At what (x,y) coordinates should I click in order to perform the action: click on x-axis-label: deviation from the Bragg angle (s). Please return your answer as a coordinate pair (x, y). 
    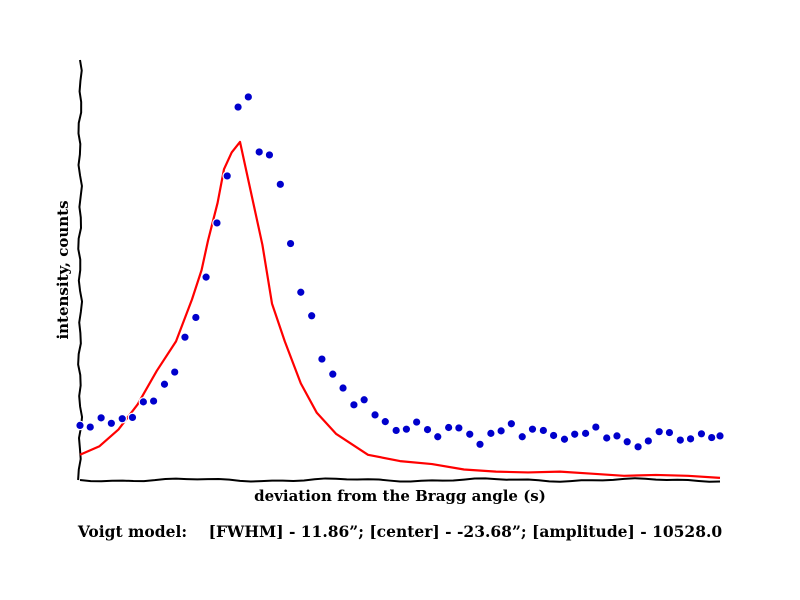
    Looking at the image, I should click on (400, 496).